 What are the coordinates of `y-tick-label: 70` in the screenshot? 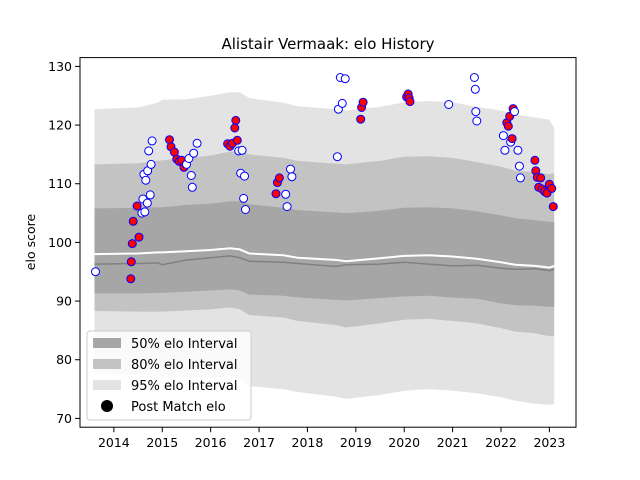 It's located at (64, 418).